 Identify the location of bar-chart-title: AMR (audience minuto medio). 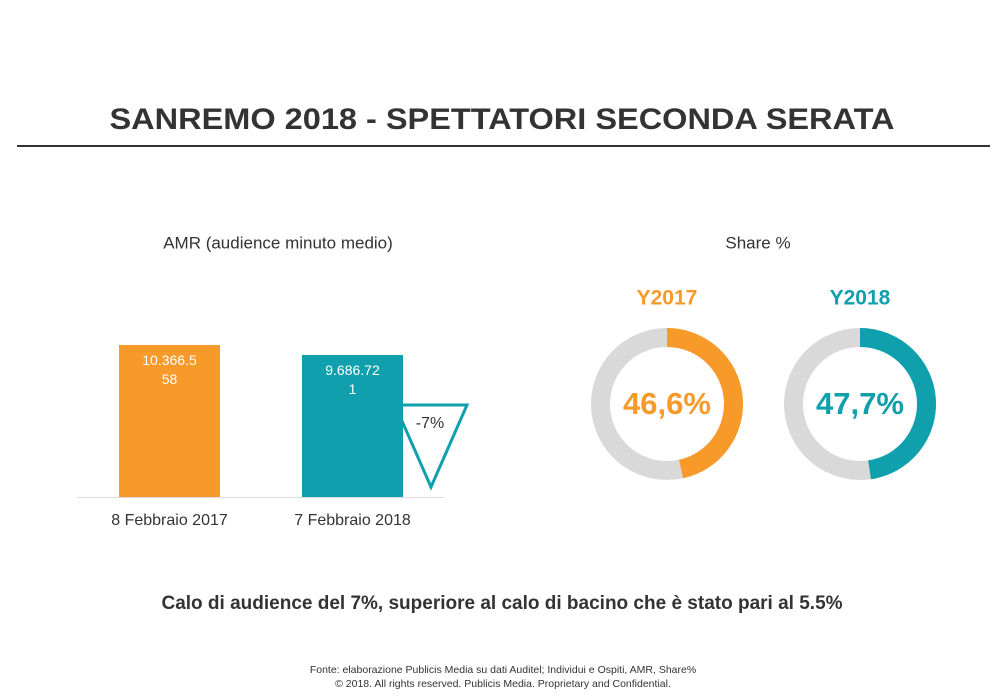
(278, 242).